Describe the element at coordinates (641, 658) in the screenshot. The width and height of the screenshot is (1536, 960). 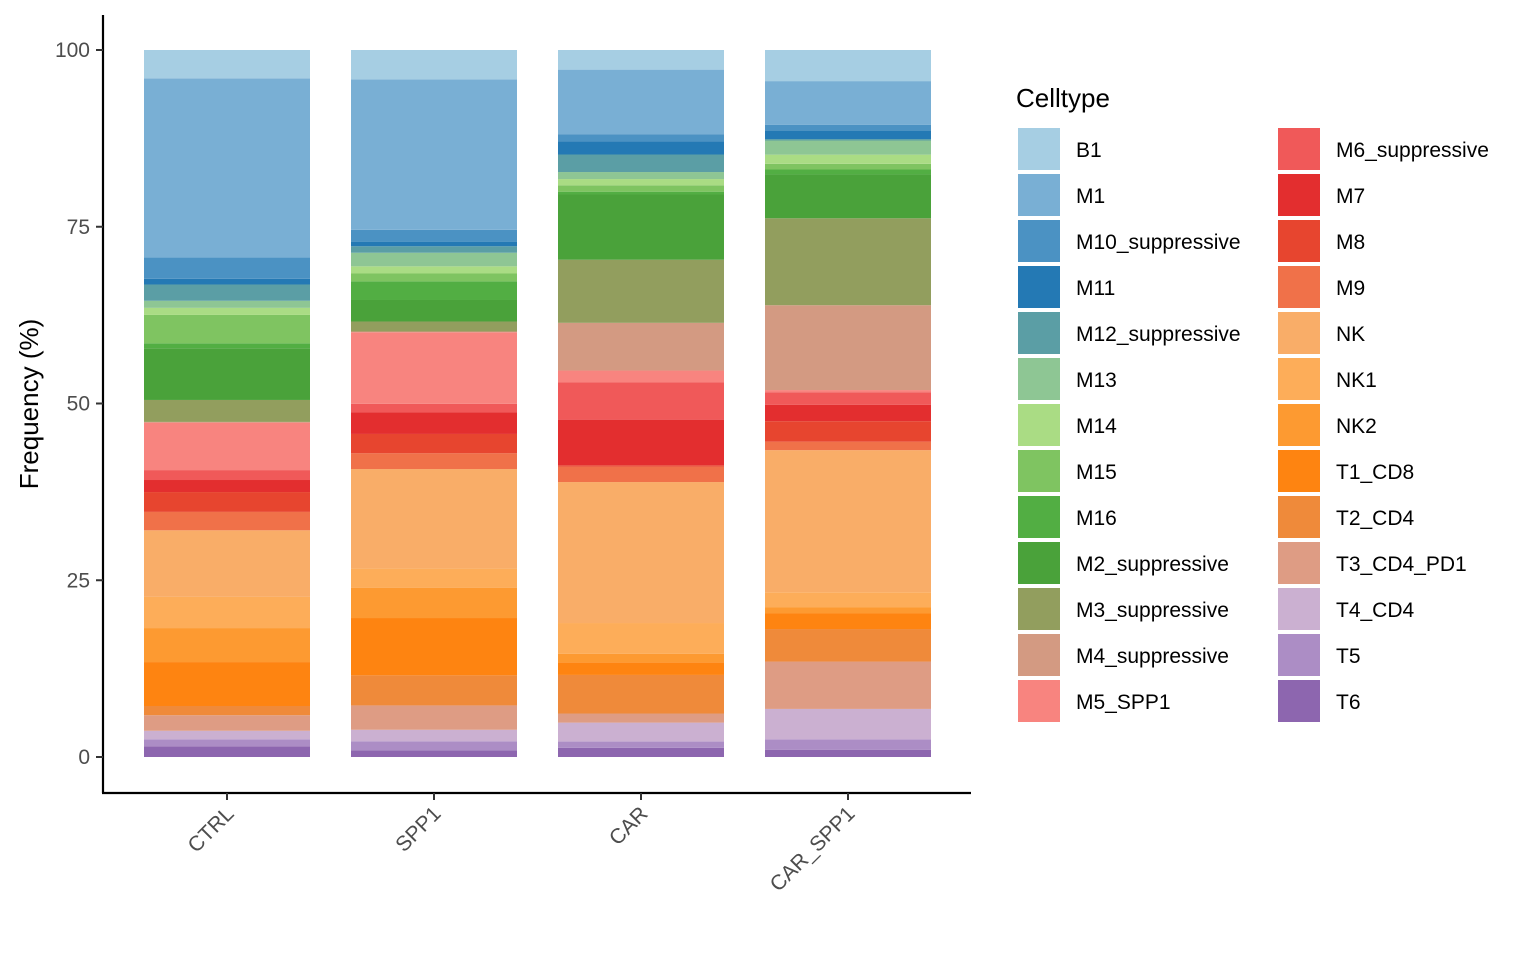
I see `bar-segment-car-nk2` at that location.